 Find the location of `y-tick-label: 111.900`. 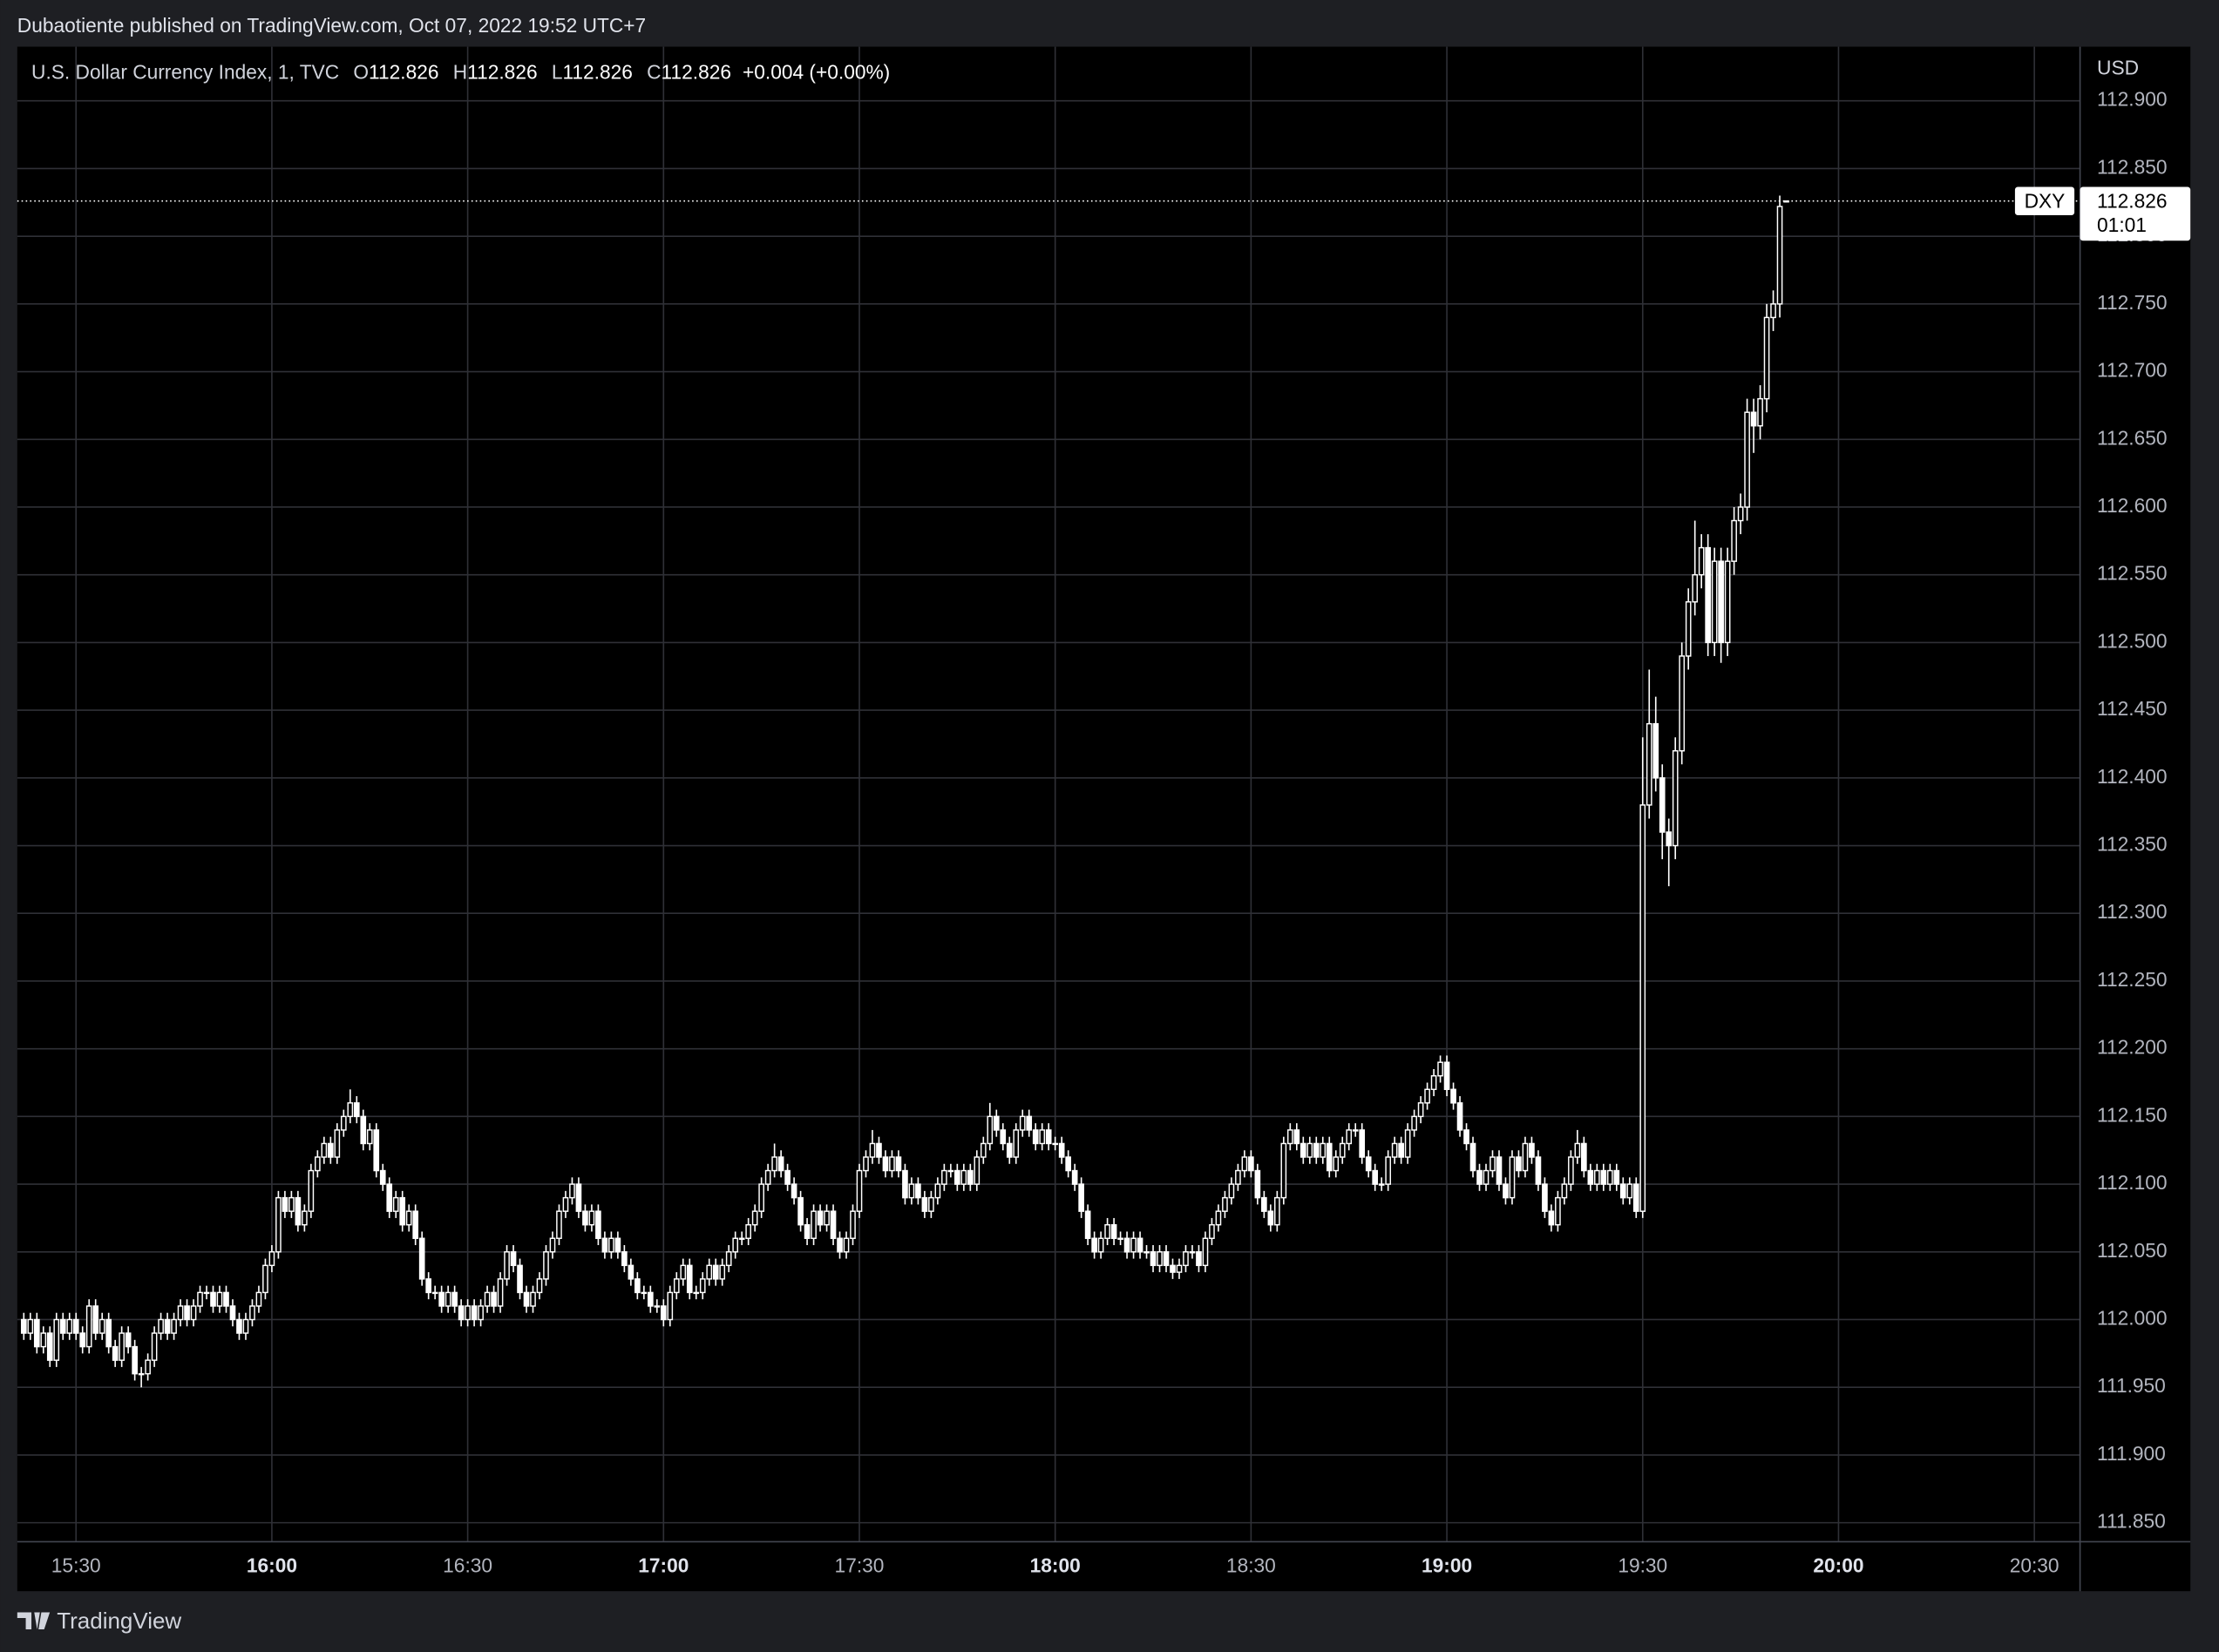

y-tick-label: 111.900 is located at coordinates (2131, 1453).